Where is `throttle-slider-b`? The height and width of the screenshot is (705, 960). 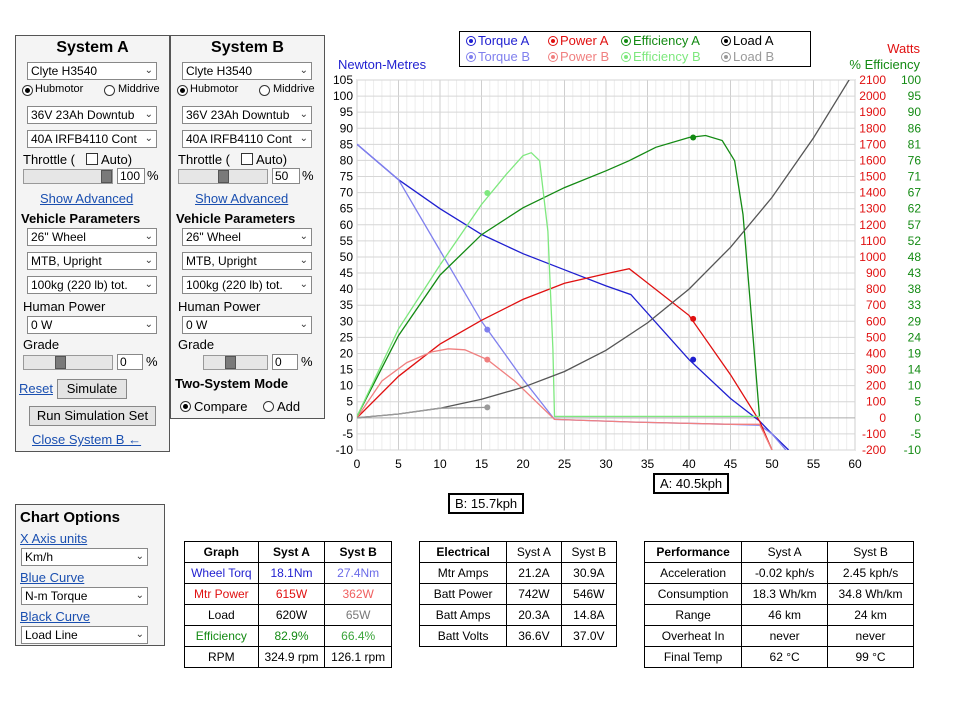 throttle-slider-b is located at coordinates (223, 176).